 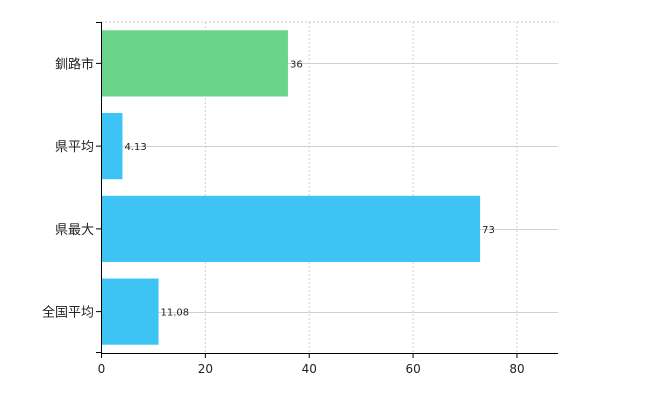 What do you see at coordinates (309, 369) in the screenshot?
I see `x-tick-label-40: 40` at bounding box center [309, 369].